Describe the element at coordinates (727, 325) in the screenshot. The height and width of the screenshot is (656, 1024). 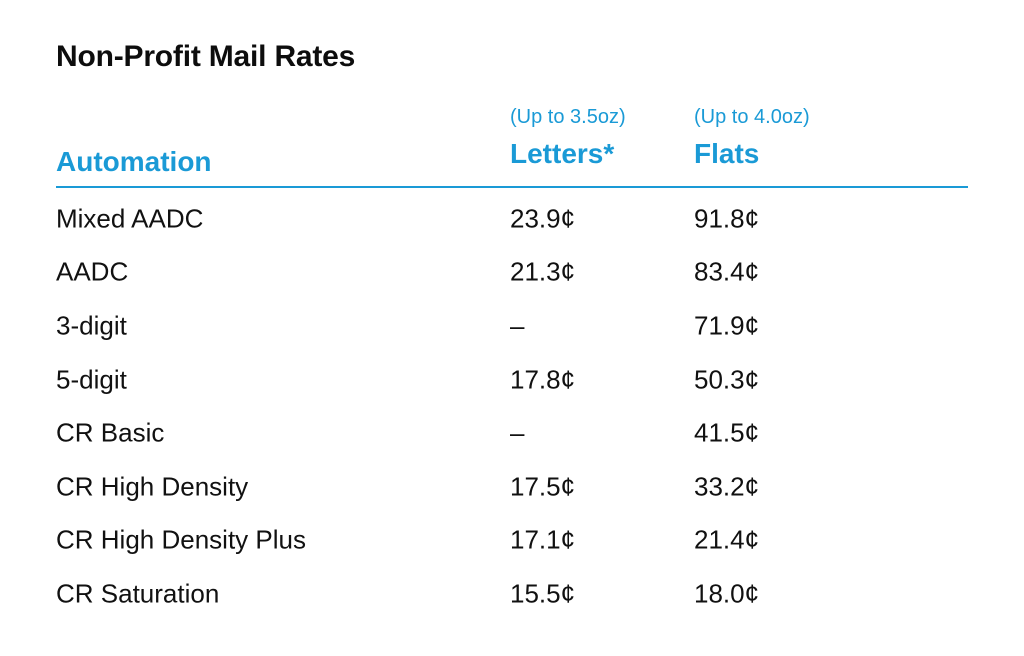
I see `flats-rate: 71.9¢` at that location.